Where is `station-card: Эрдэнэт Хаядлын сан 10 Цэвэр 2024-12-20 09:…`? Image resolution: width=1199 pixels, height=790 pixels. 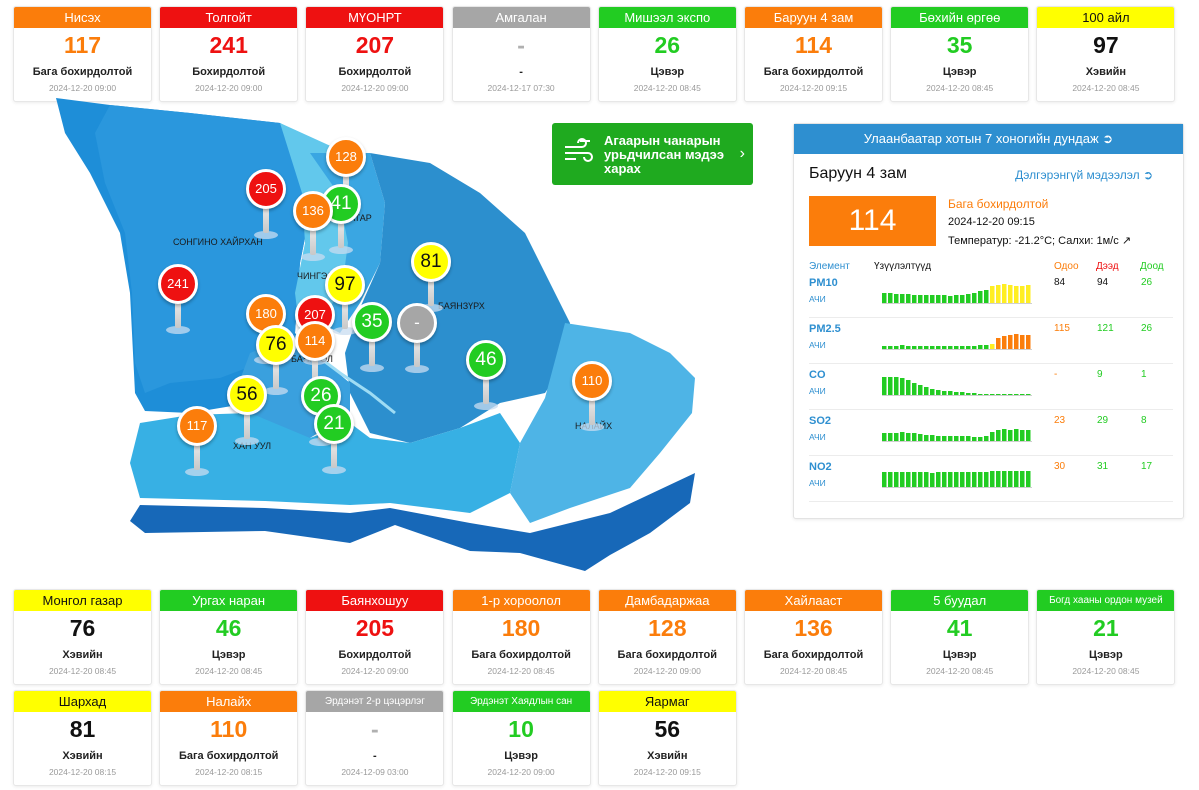
station-card: Эрдэнэт Хаядлын сан 10 Цэвэр 2024-12-20 09:… is located at coordinates (521, 738).